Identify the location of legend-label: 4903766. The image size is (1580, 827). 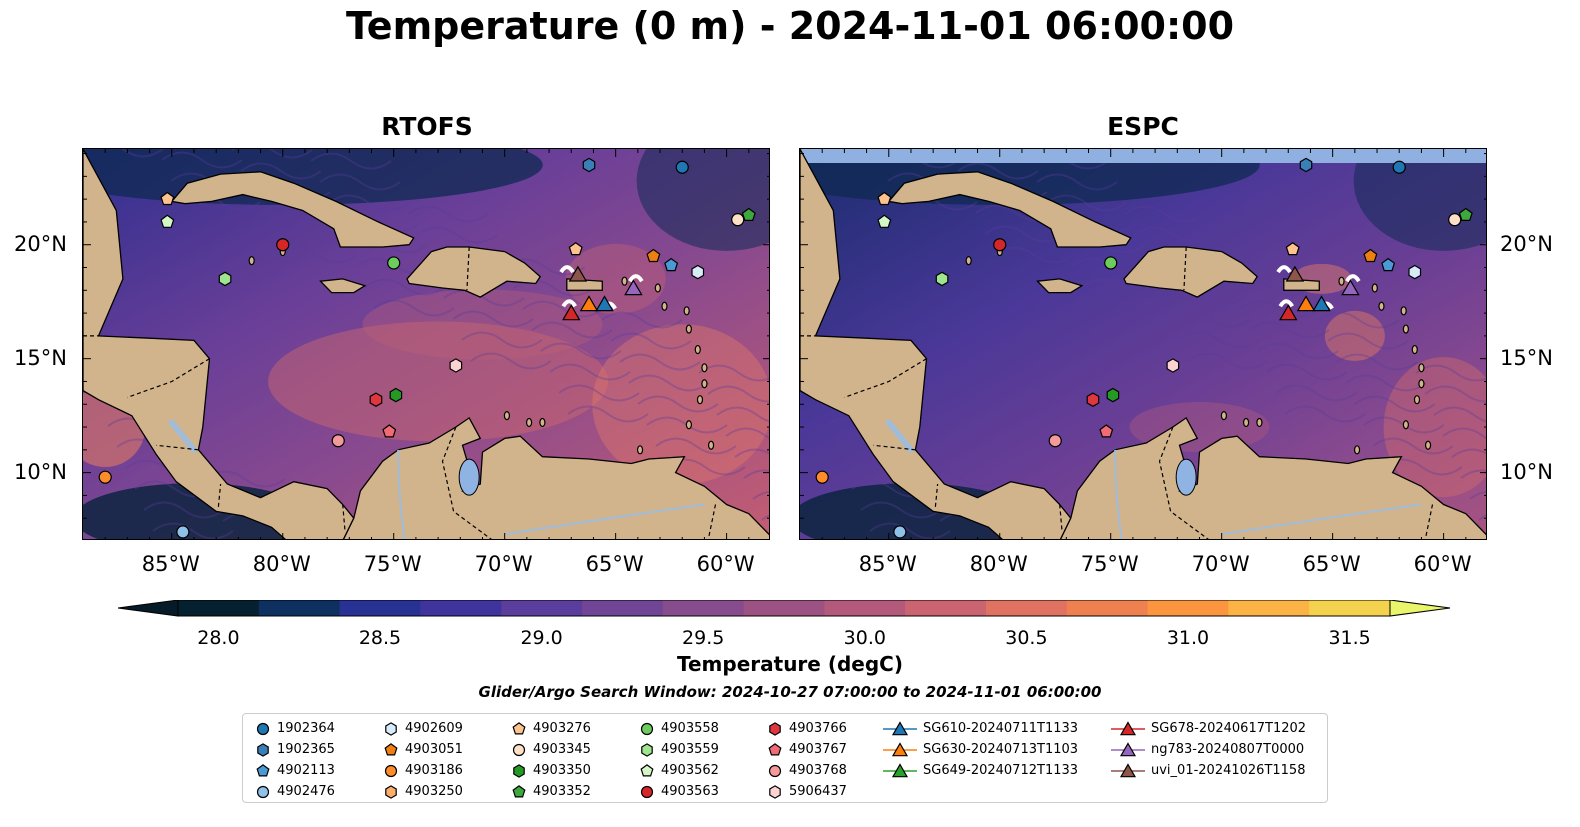
(818, 728).